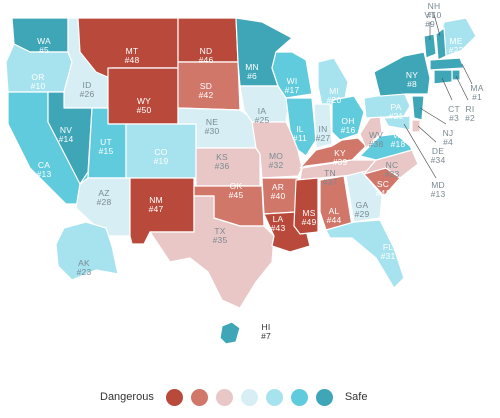 Image resolution: width=500 pixels, height=418 pixels. Describe the element at coordinates (206, 95) in the screenshot. I see `state-rank-sd: #42` at that location.